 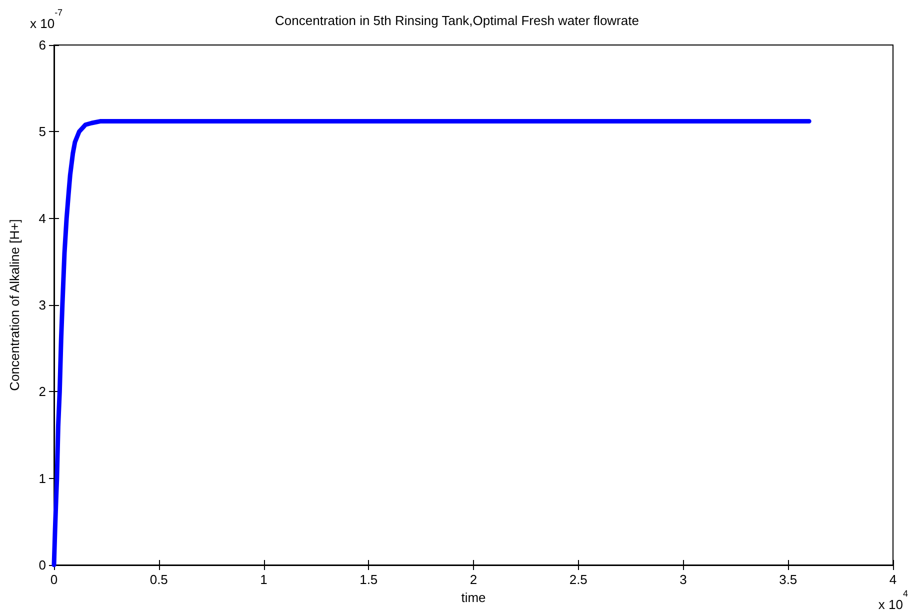 I want to click on x-tick-label: 1.5, so click(x=369, y=579).